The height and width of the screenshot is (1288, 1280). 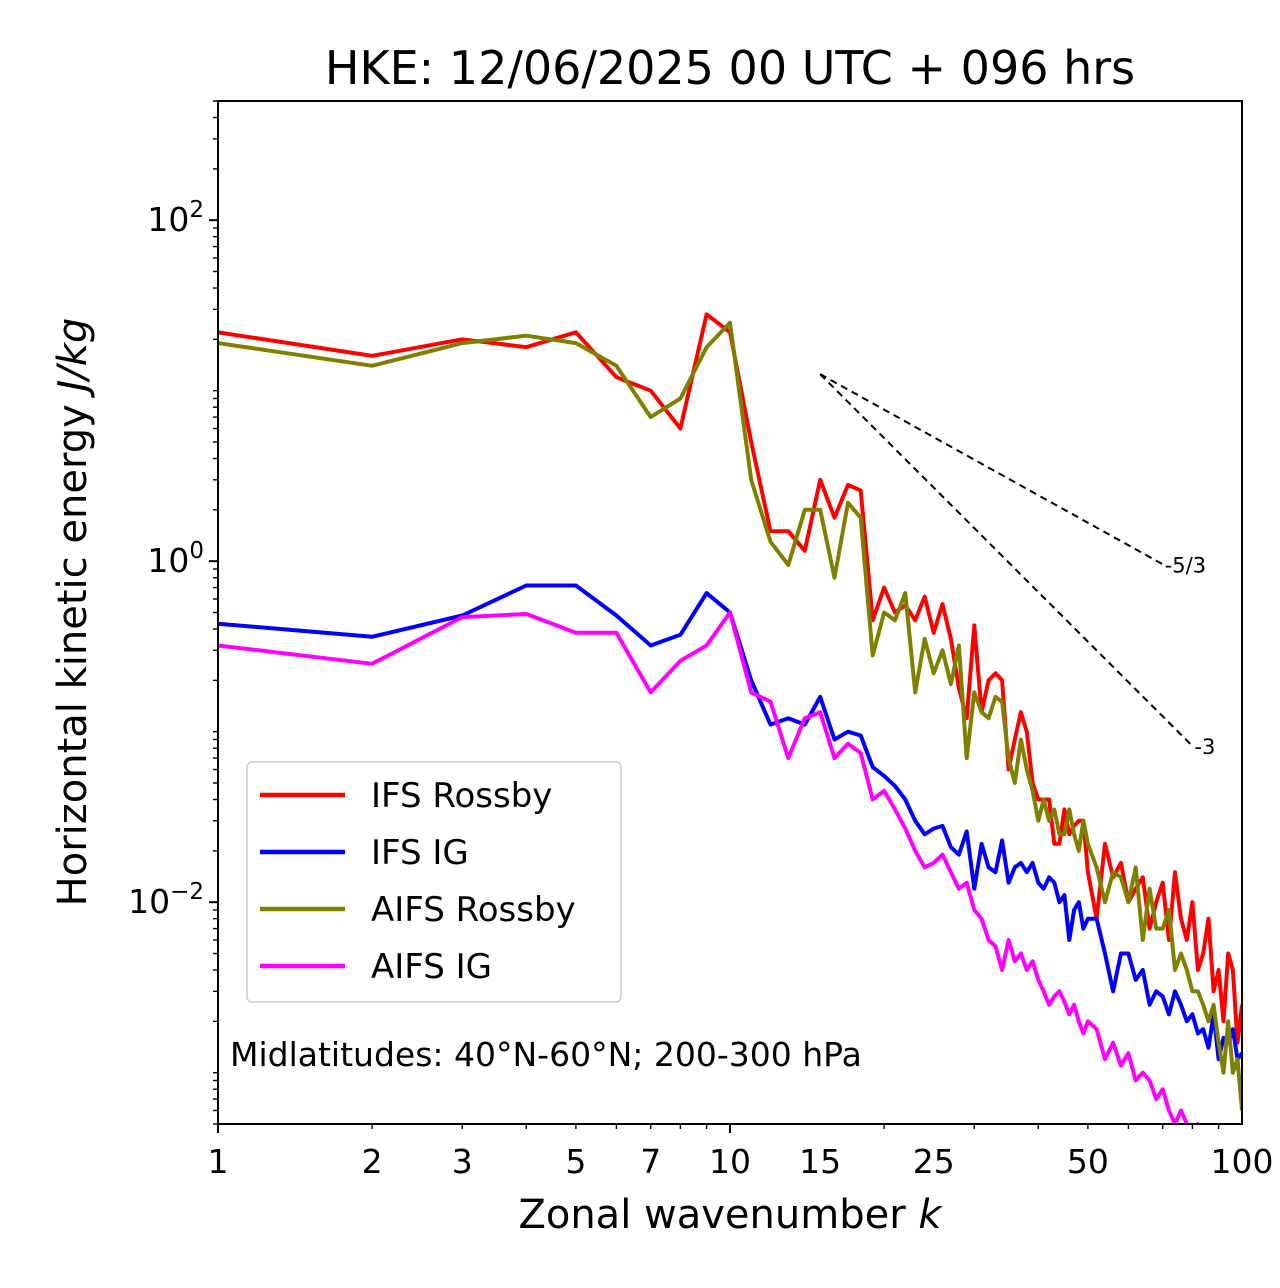 I want to click on y-axis-label: Horizontal kinetic energy J/kg, so click(x=73, y=612).